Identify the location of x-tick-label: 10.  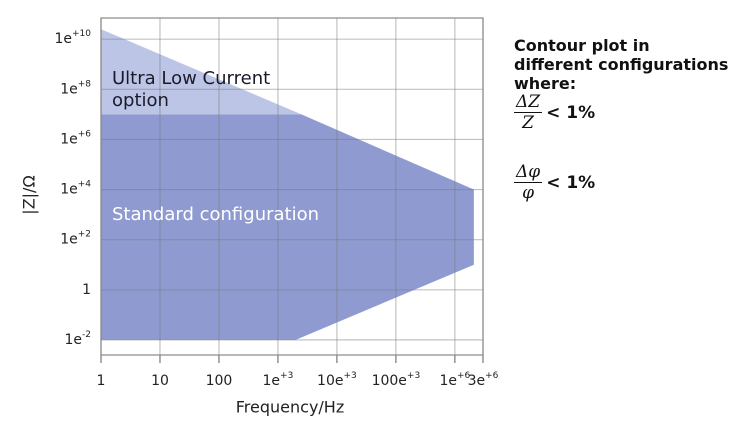
(160, 381).